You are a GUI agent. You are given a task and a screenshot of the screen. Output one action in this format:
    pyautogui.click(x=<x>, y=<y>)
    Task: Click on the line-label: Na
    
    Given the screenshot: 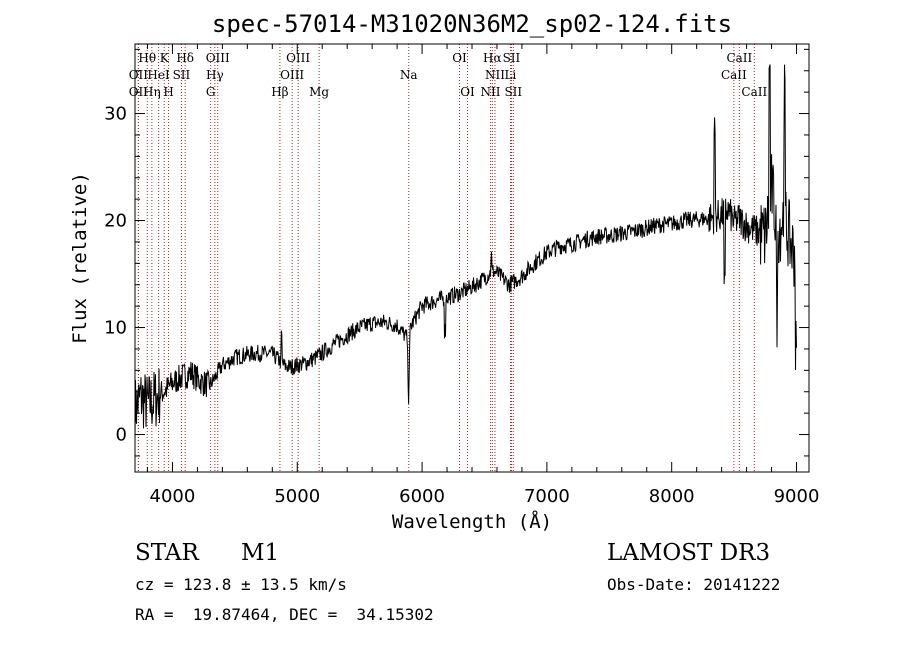 What is the action you would take?
    pyautogui.click(x=409, y=75)
    